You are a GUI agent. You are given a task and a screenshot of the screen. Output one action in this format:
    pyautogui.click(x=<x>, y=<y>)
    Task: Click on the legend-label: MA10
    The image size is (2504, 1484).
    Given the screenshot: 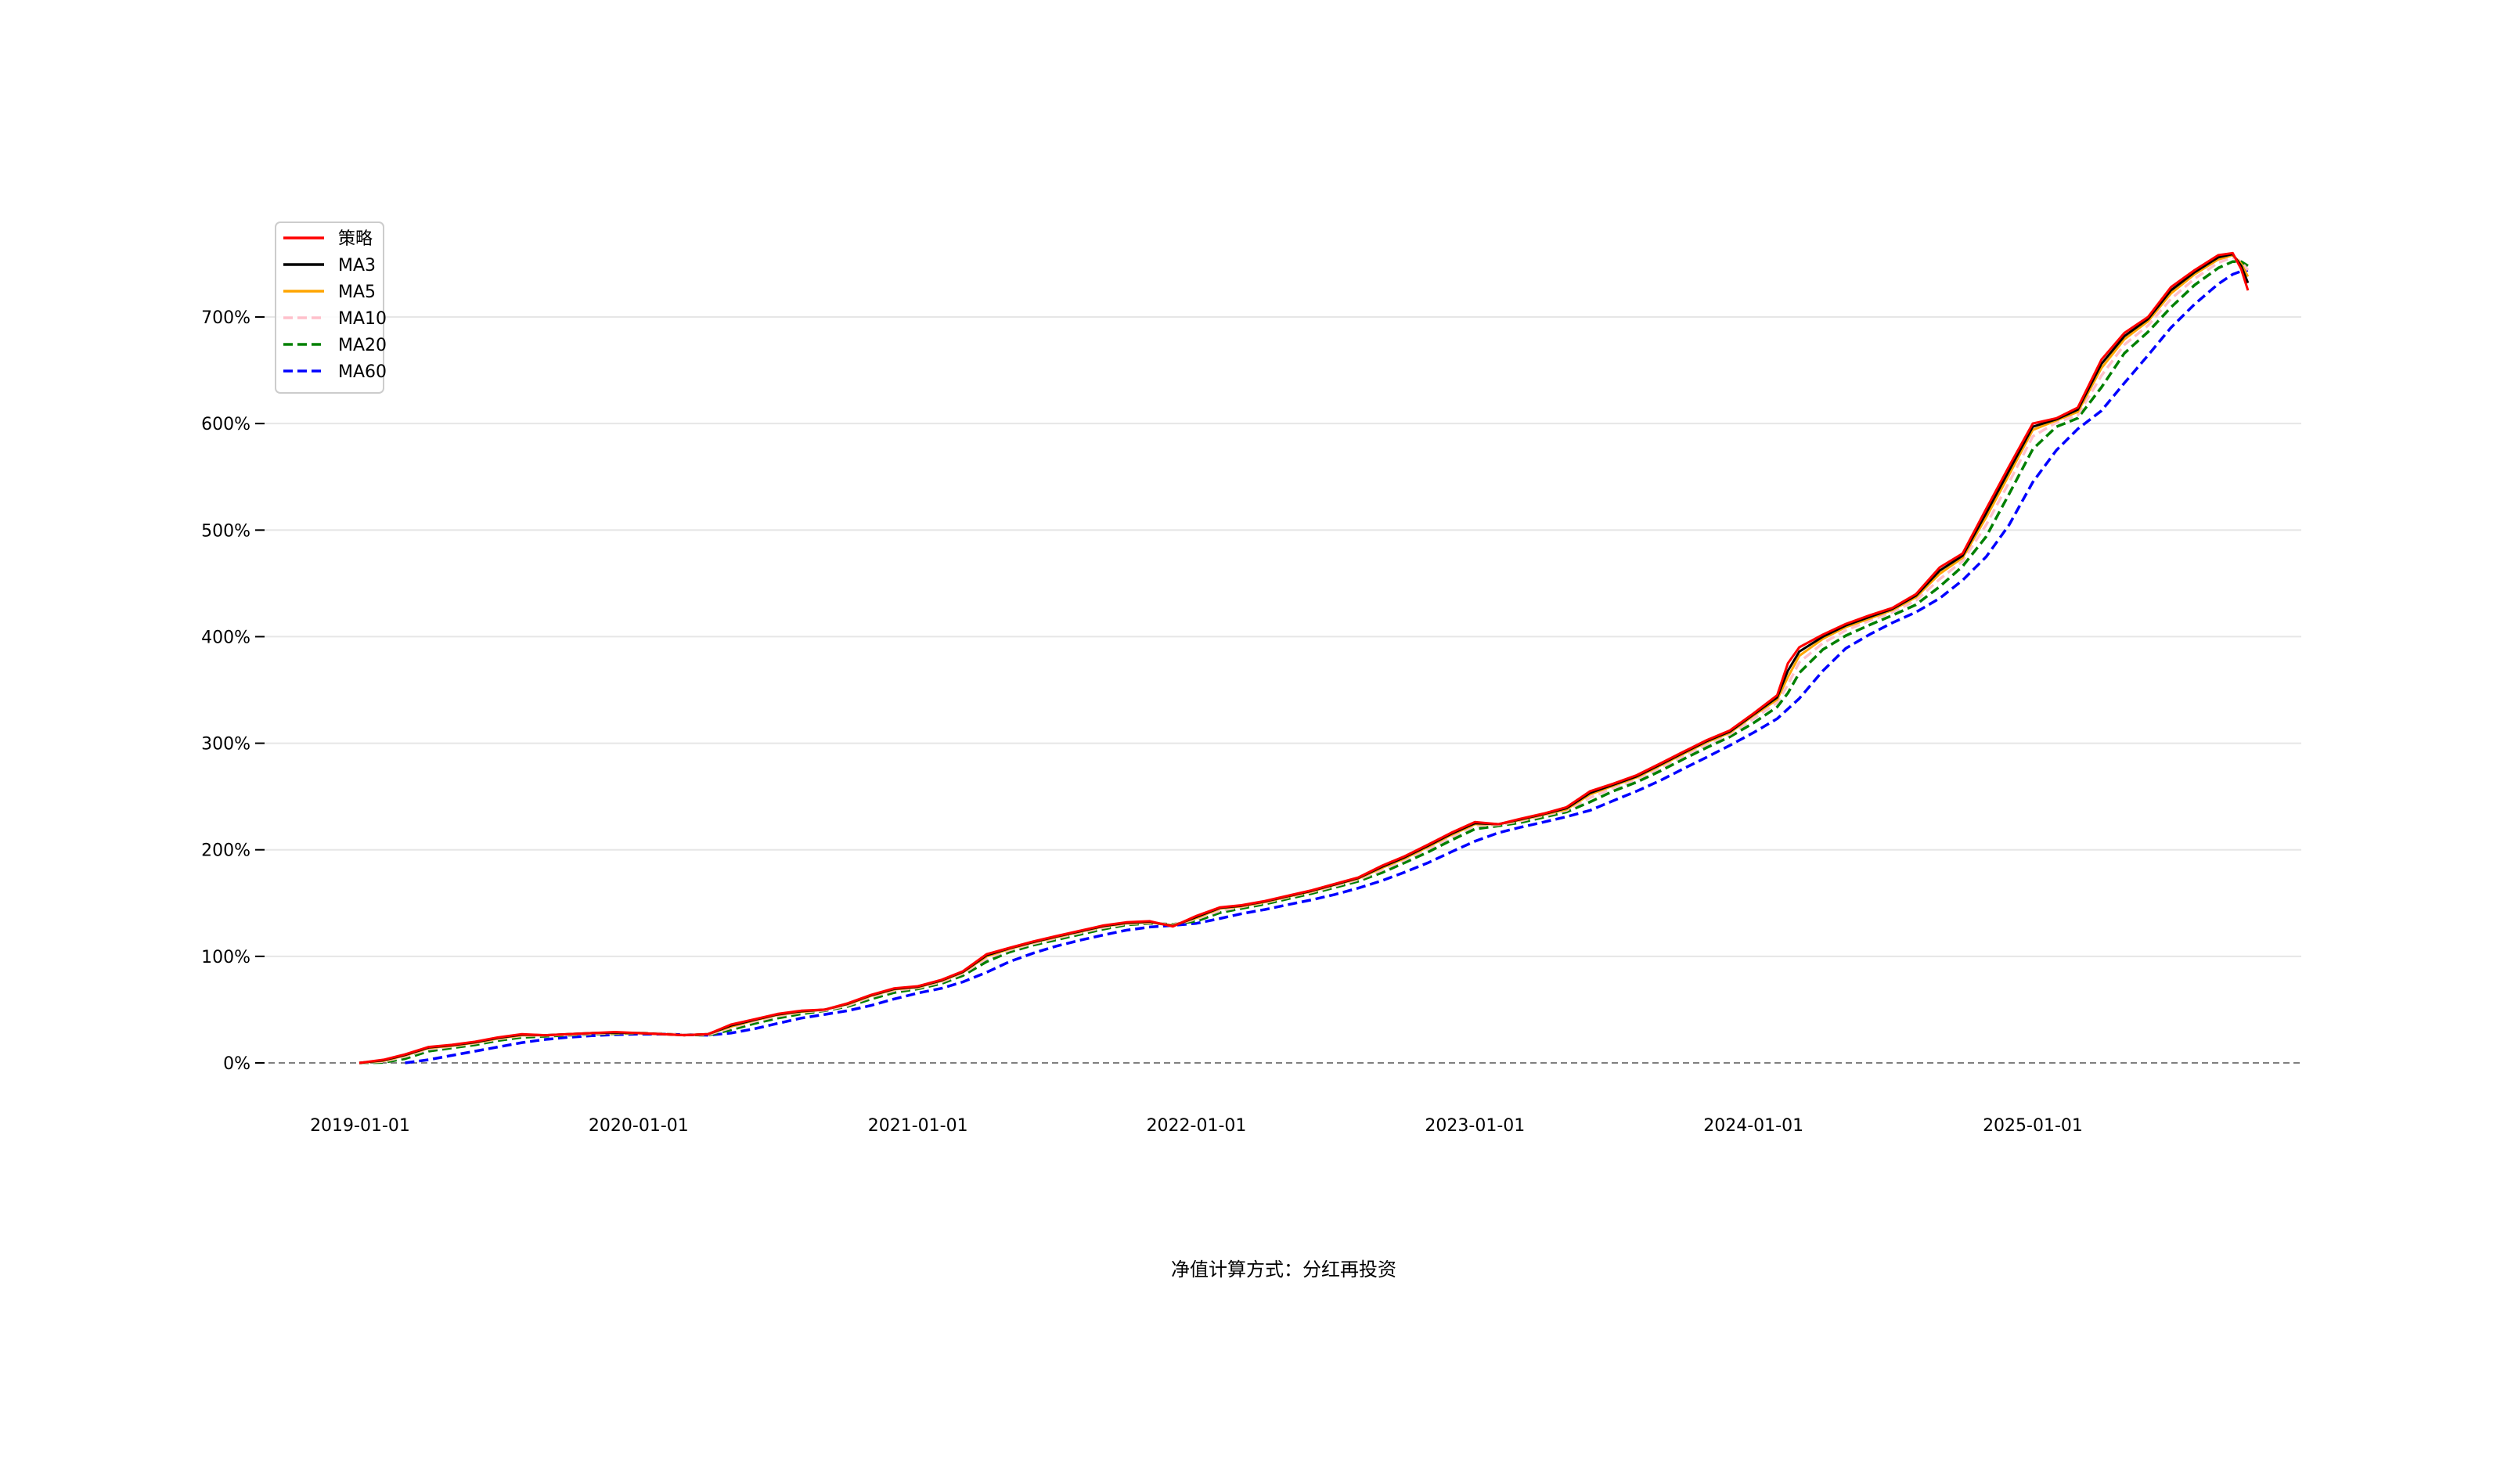 What is the action you would take?
    pyautogui.click(x=362, y=319)
    